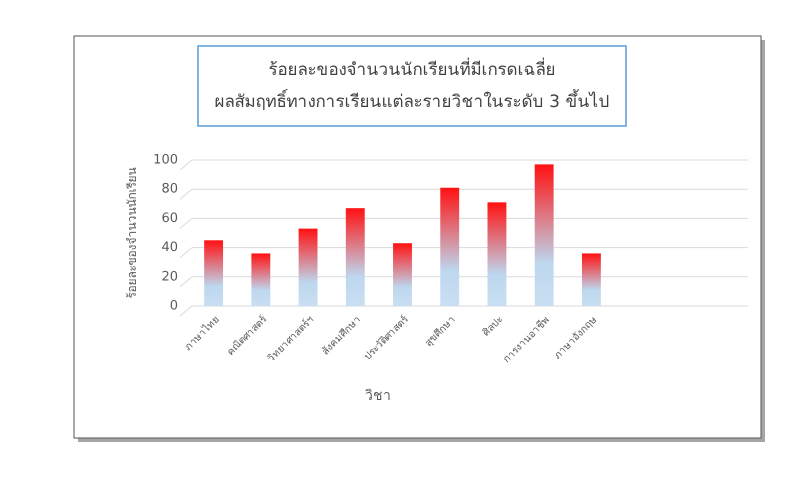  I want to click on y-tick-label: 100, so click(165, 160).